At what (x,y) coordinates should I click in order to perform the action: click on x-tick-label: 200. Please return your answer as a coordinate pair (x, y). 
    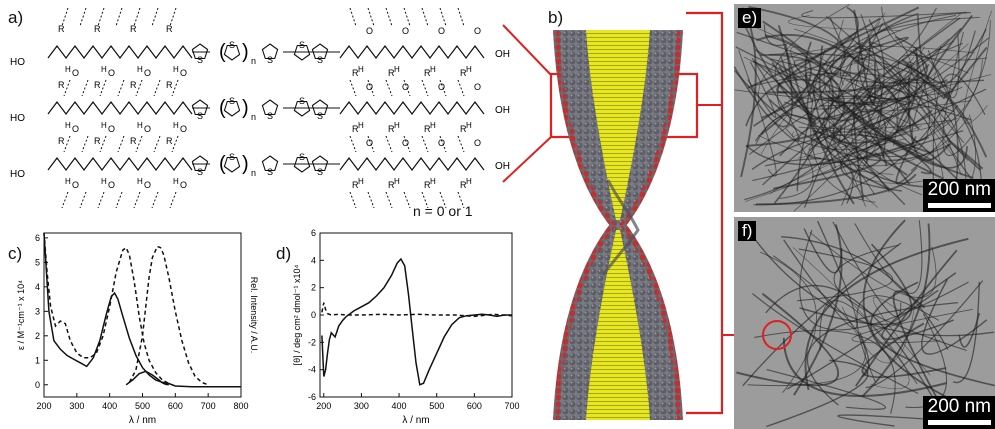
    Looking at the image, I should click on (43, 406).